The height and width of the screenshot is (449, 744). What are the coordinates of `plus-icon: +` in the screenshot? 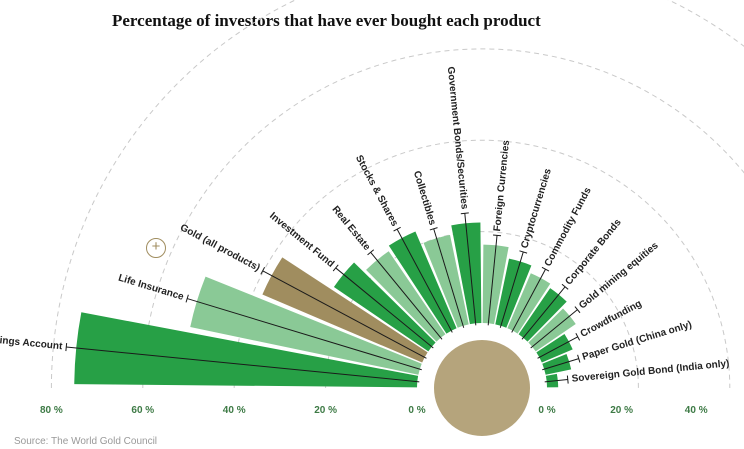 It's located at (156, 248).